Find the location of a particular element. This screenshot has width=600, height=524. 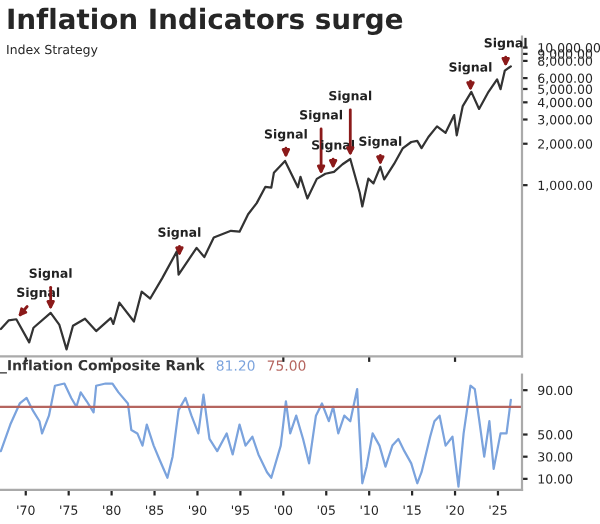

chart-title: Inflation Indicators surge is located at coordinates (205, 21).